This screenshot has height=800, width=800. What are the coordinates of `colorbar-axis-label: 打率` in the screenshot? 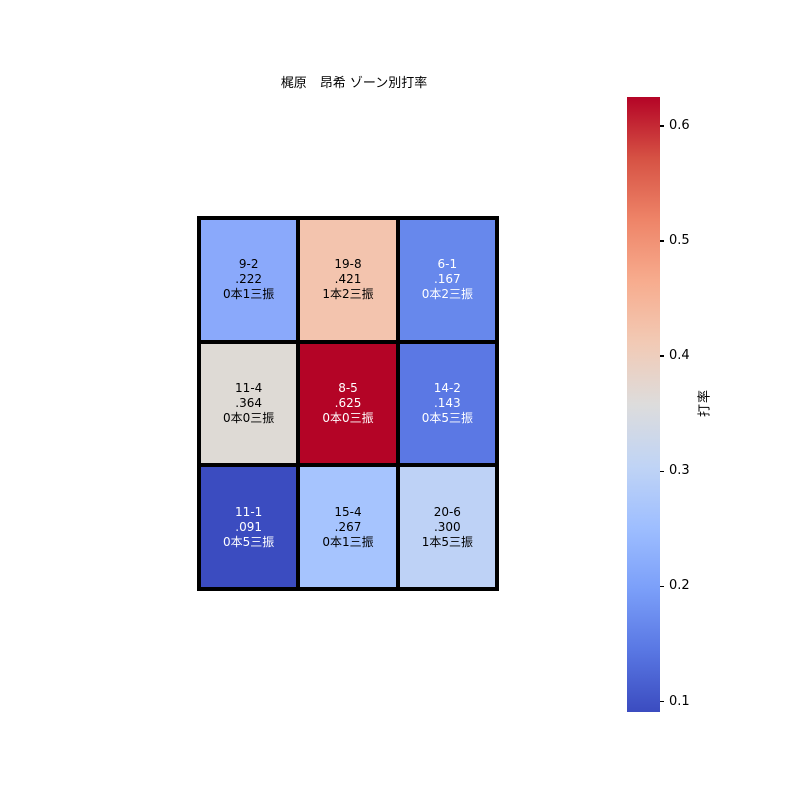 It's located at (705, 403).